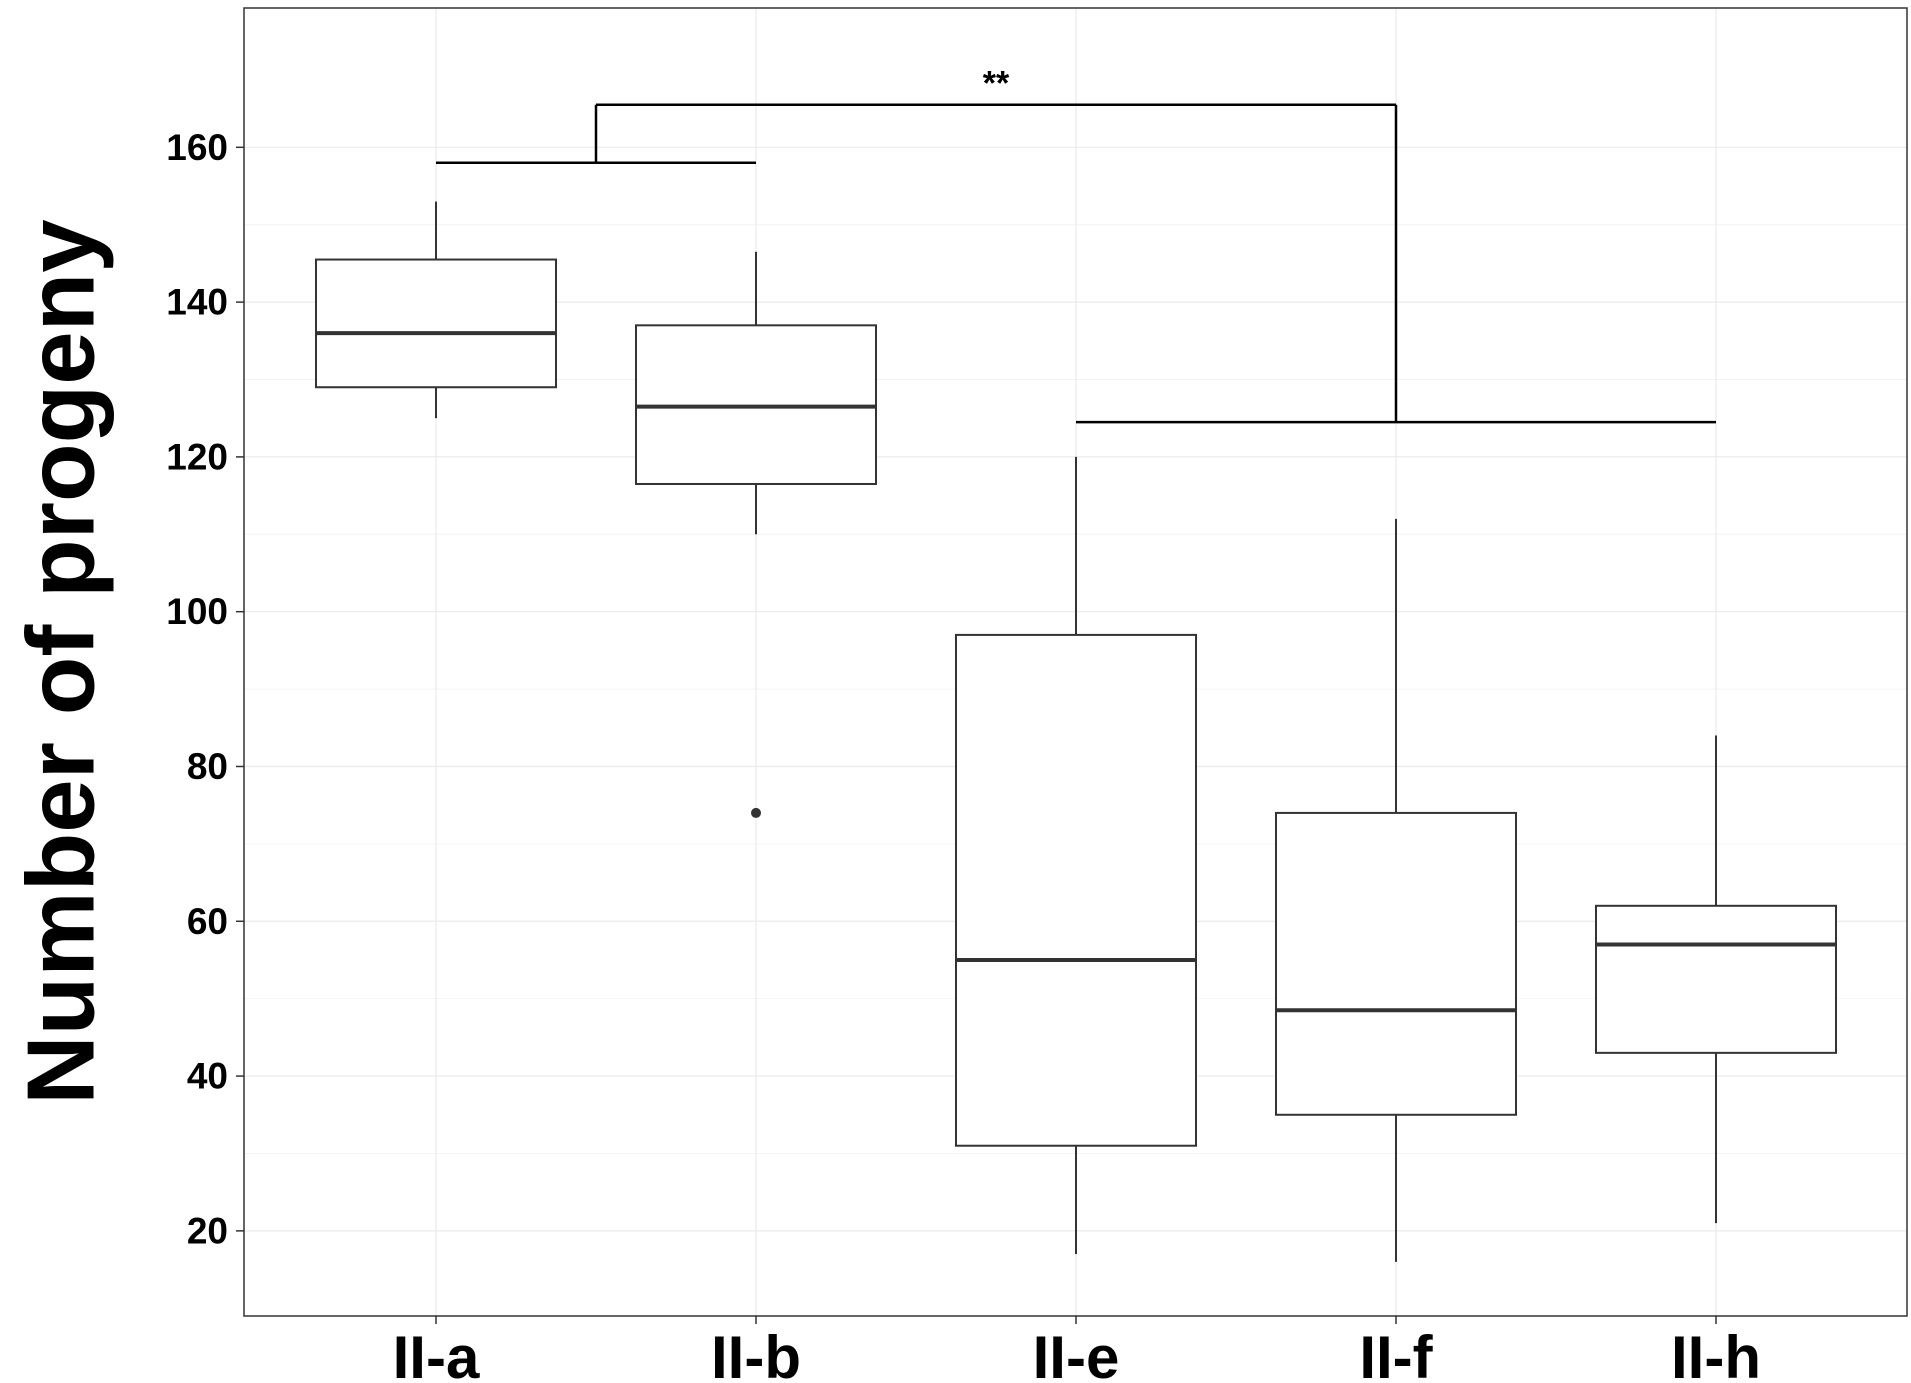 The width and height of the screenshot is (1911, 1383). I want to click on x-tick-label-II-e: II-e, so click(1076, 1353).